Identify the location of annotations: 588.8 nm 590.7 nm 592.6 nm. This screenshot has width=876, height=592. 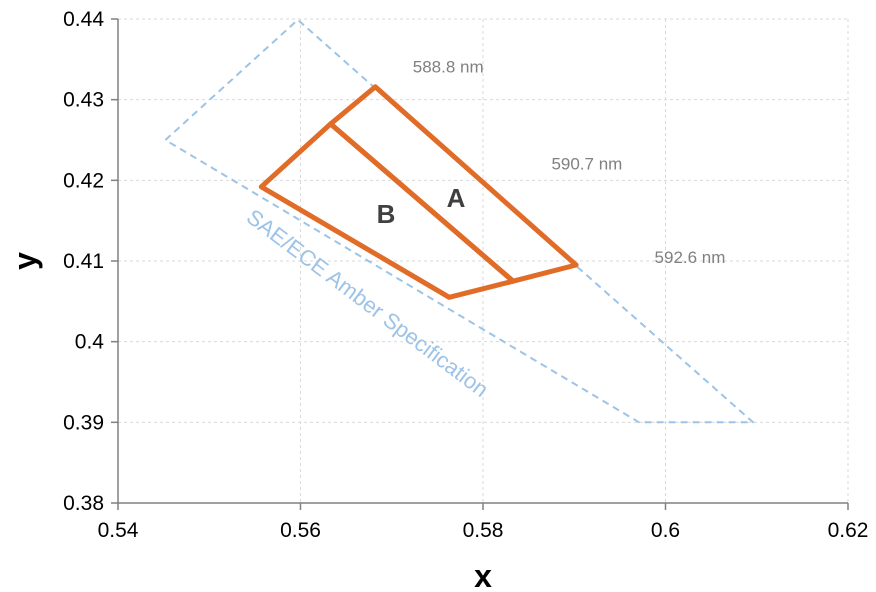
(569, 162).